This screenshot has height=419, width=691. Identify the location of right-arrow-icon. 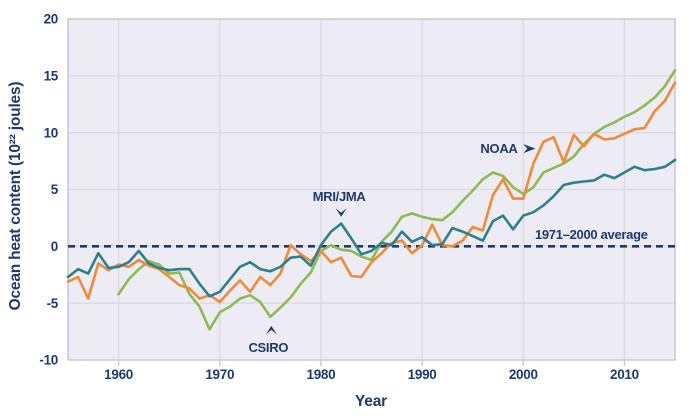
(529, 149).